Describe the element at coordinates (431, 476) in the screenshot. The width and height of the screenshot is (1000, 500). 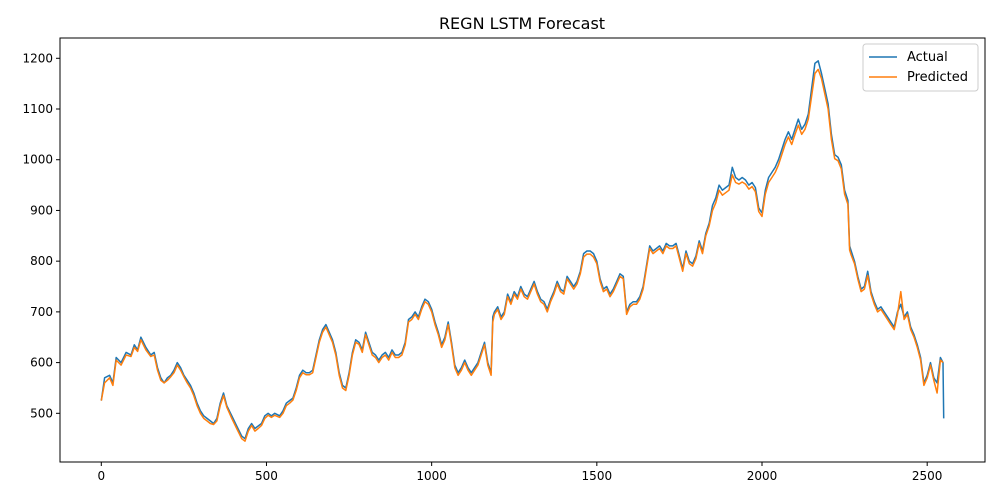
I see `x-tick-label: 1000` at that location.